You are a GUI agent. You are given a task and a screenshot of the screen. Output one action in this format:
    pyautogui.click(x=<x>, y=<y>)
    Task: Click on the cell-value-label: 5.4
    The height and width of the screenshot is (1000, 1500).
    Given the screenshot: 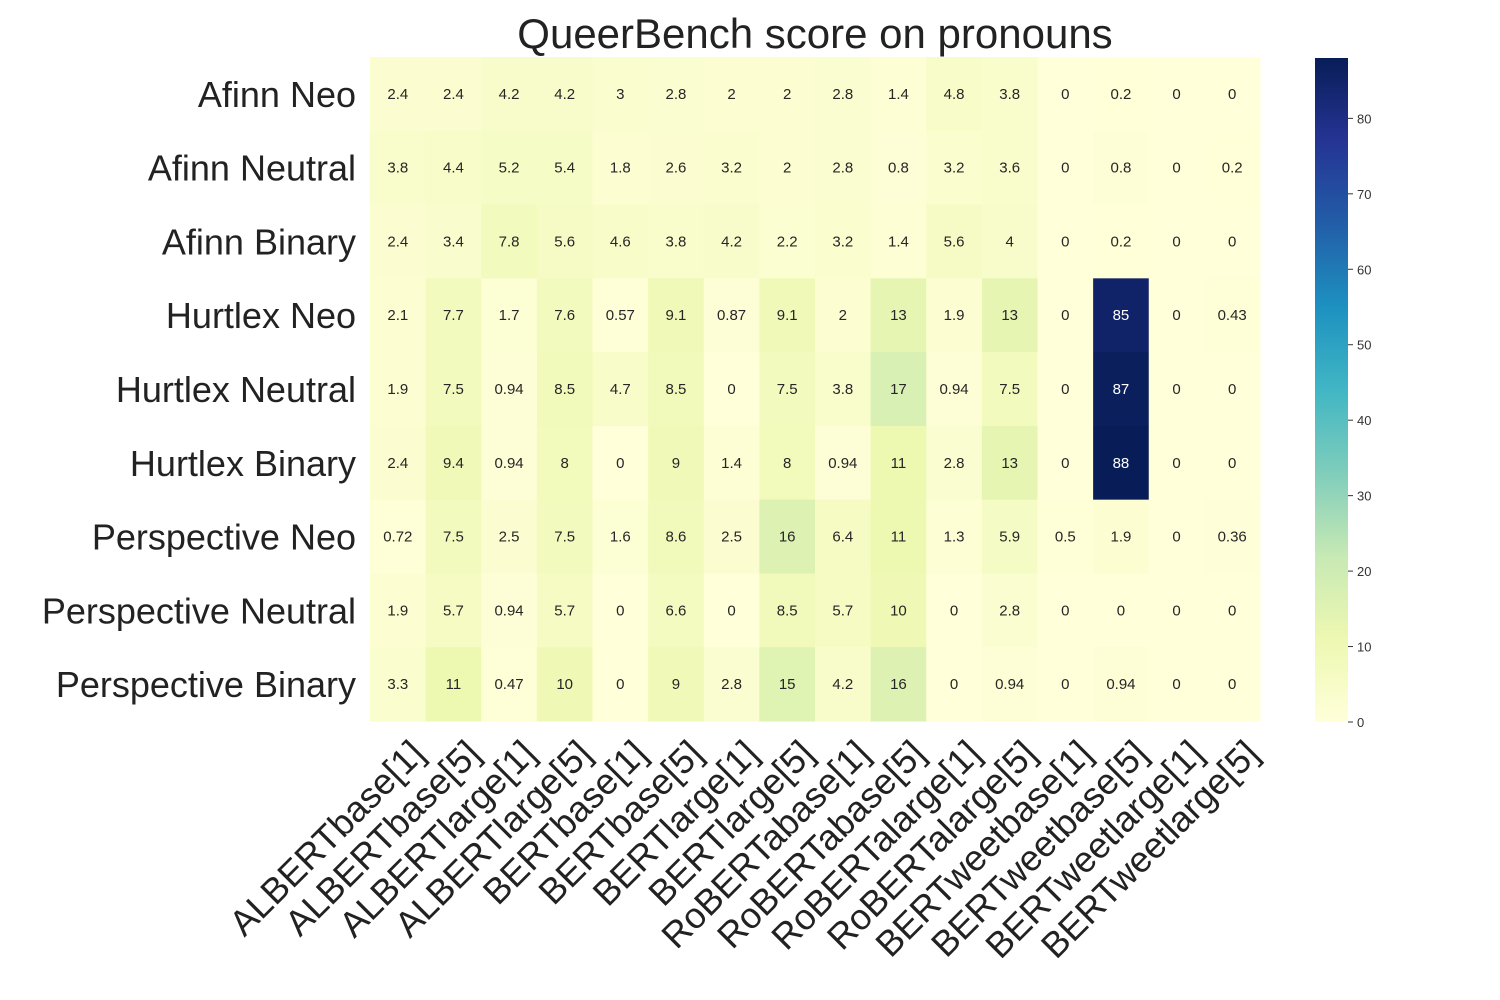 What is the action you would take?
    pyautogui.click(x=564, y=168)
    